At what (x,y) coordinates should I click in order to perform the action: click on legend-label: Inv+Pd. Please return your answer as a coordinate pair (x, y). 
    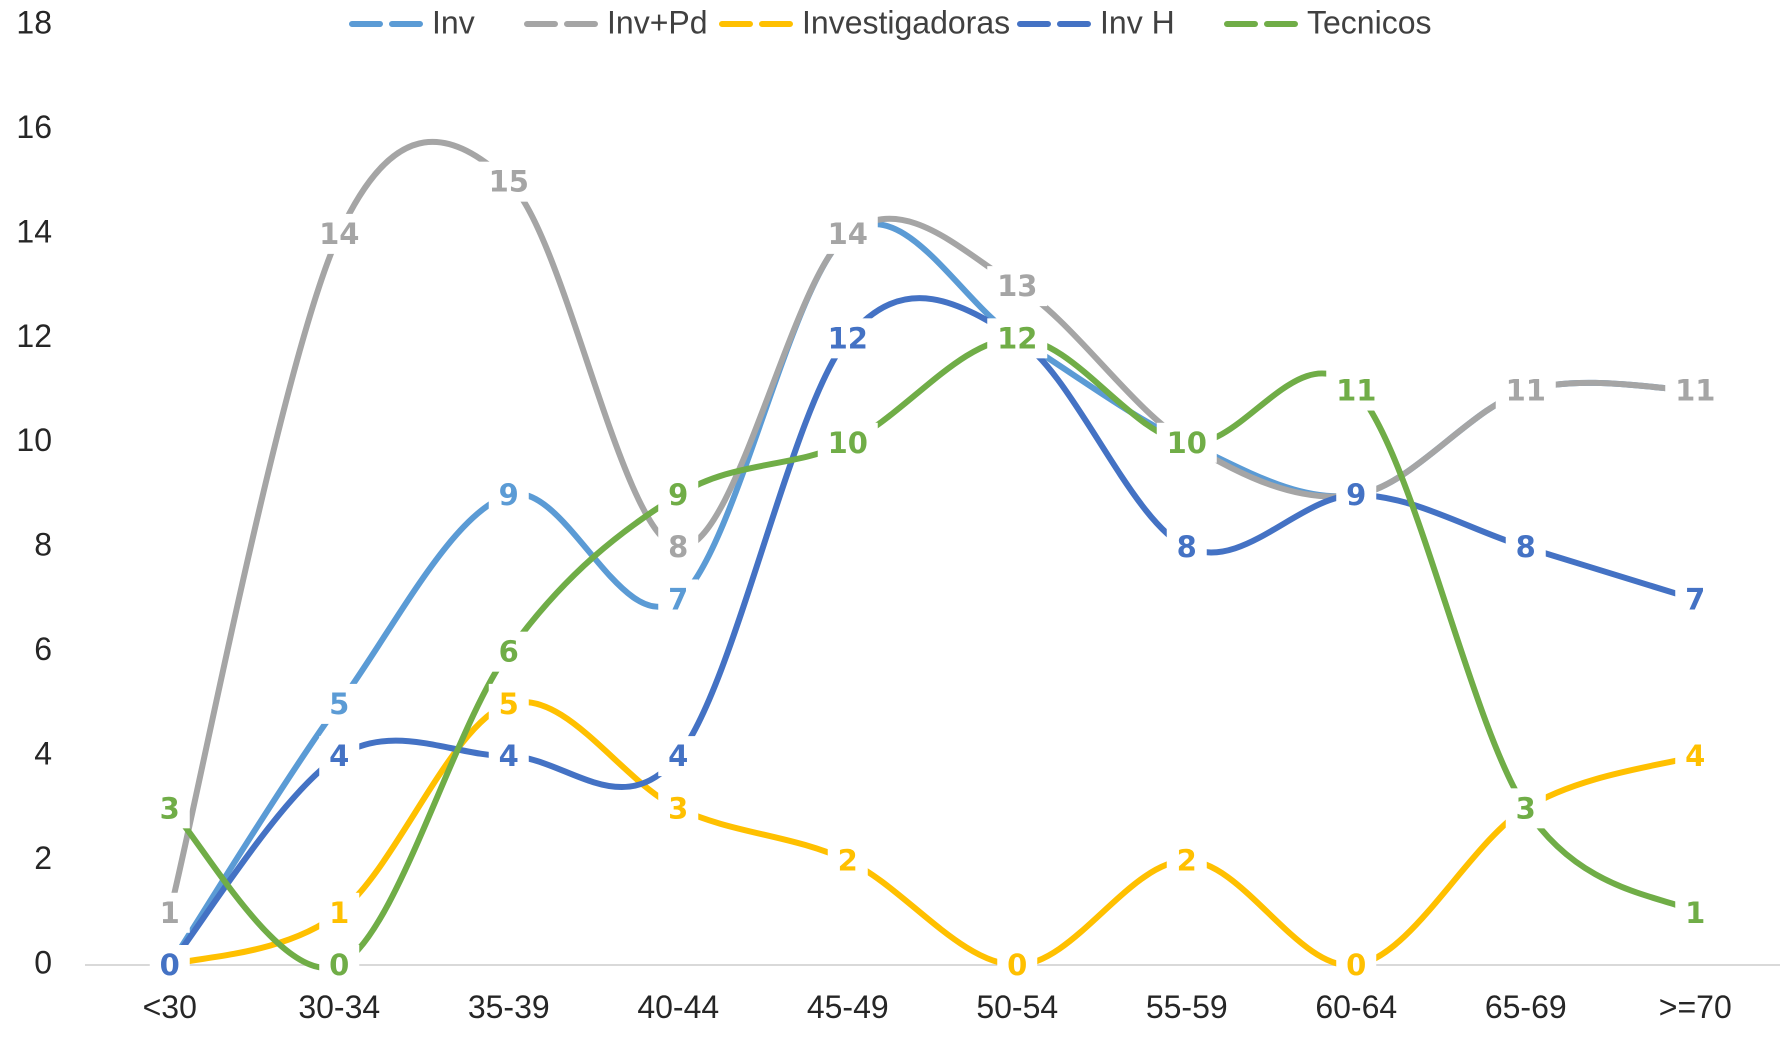
    Looking at the image, I should click on (657, 22).